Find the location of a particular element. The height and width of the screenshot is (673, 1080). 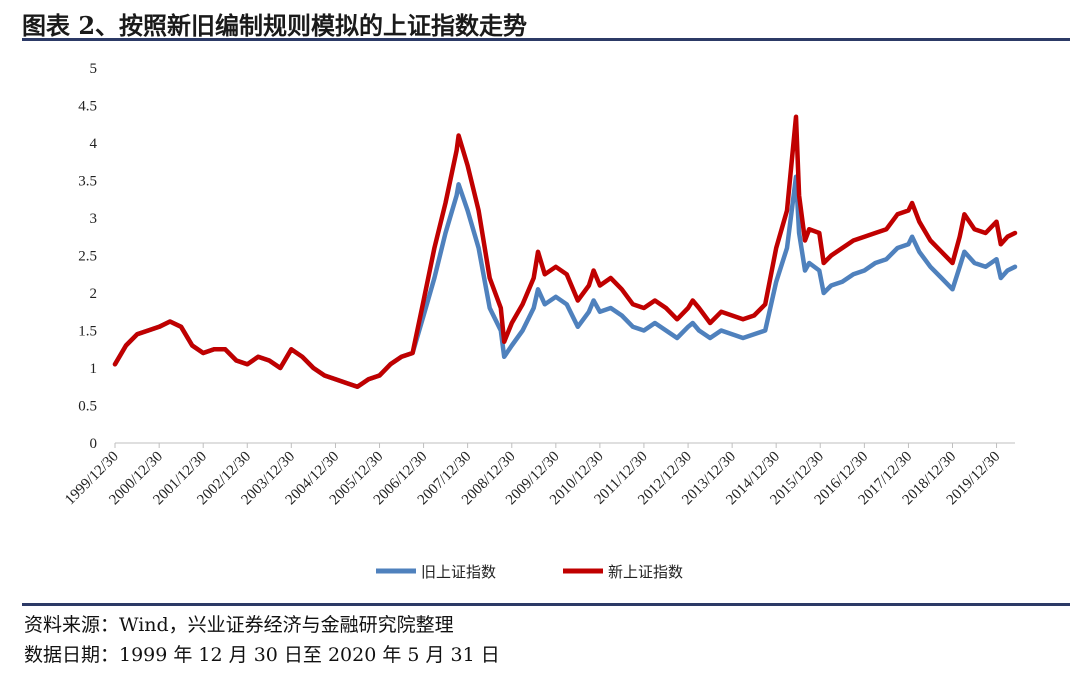

y-axis: 0 0.5 1 1.5 2 2.5 3 3.5 4 4.5 5 is located at coordinates (87, 256).